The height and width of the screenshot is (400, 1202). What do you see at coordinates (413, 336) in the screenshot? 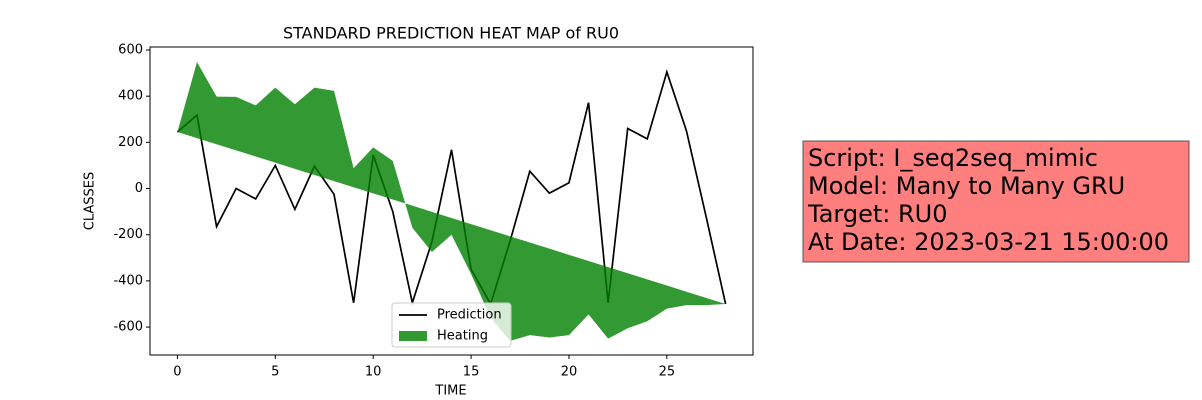
I see `legend-swatch` at bounding box center [413, 336].